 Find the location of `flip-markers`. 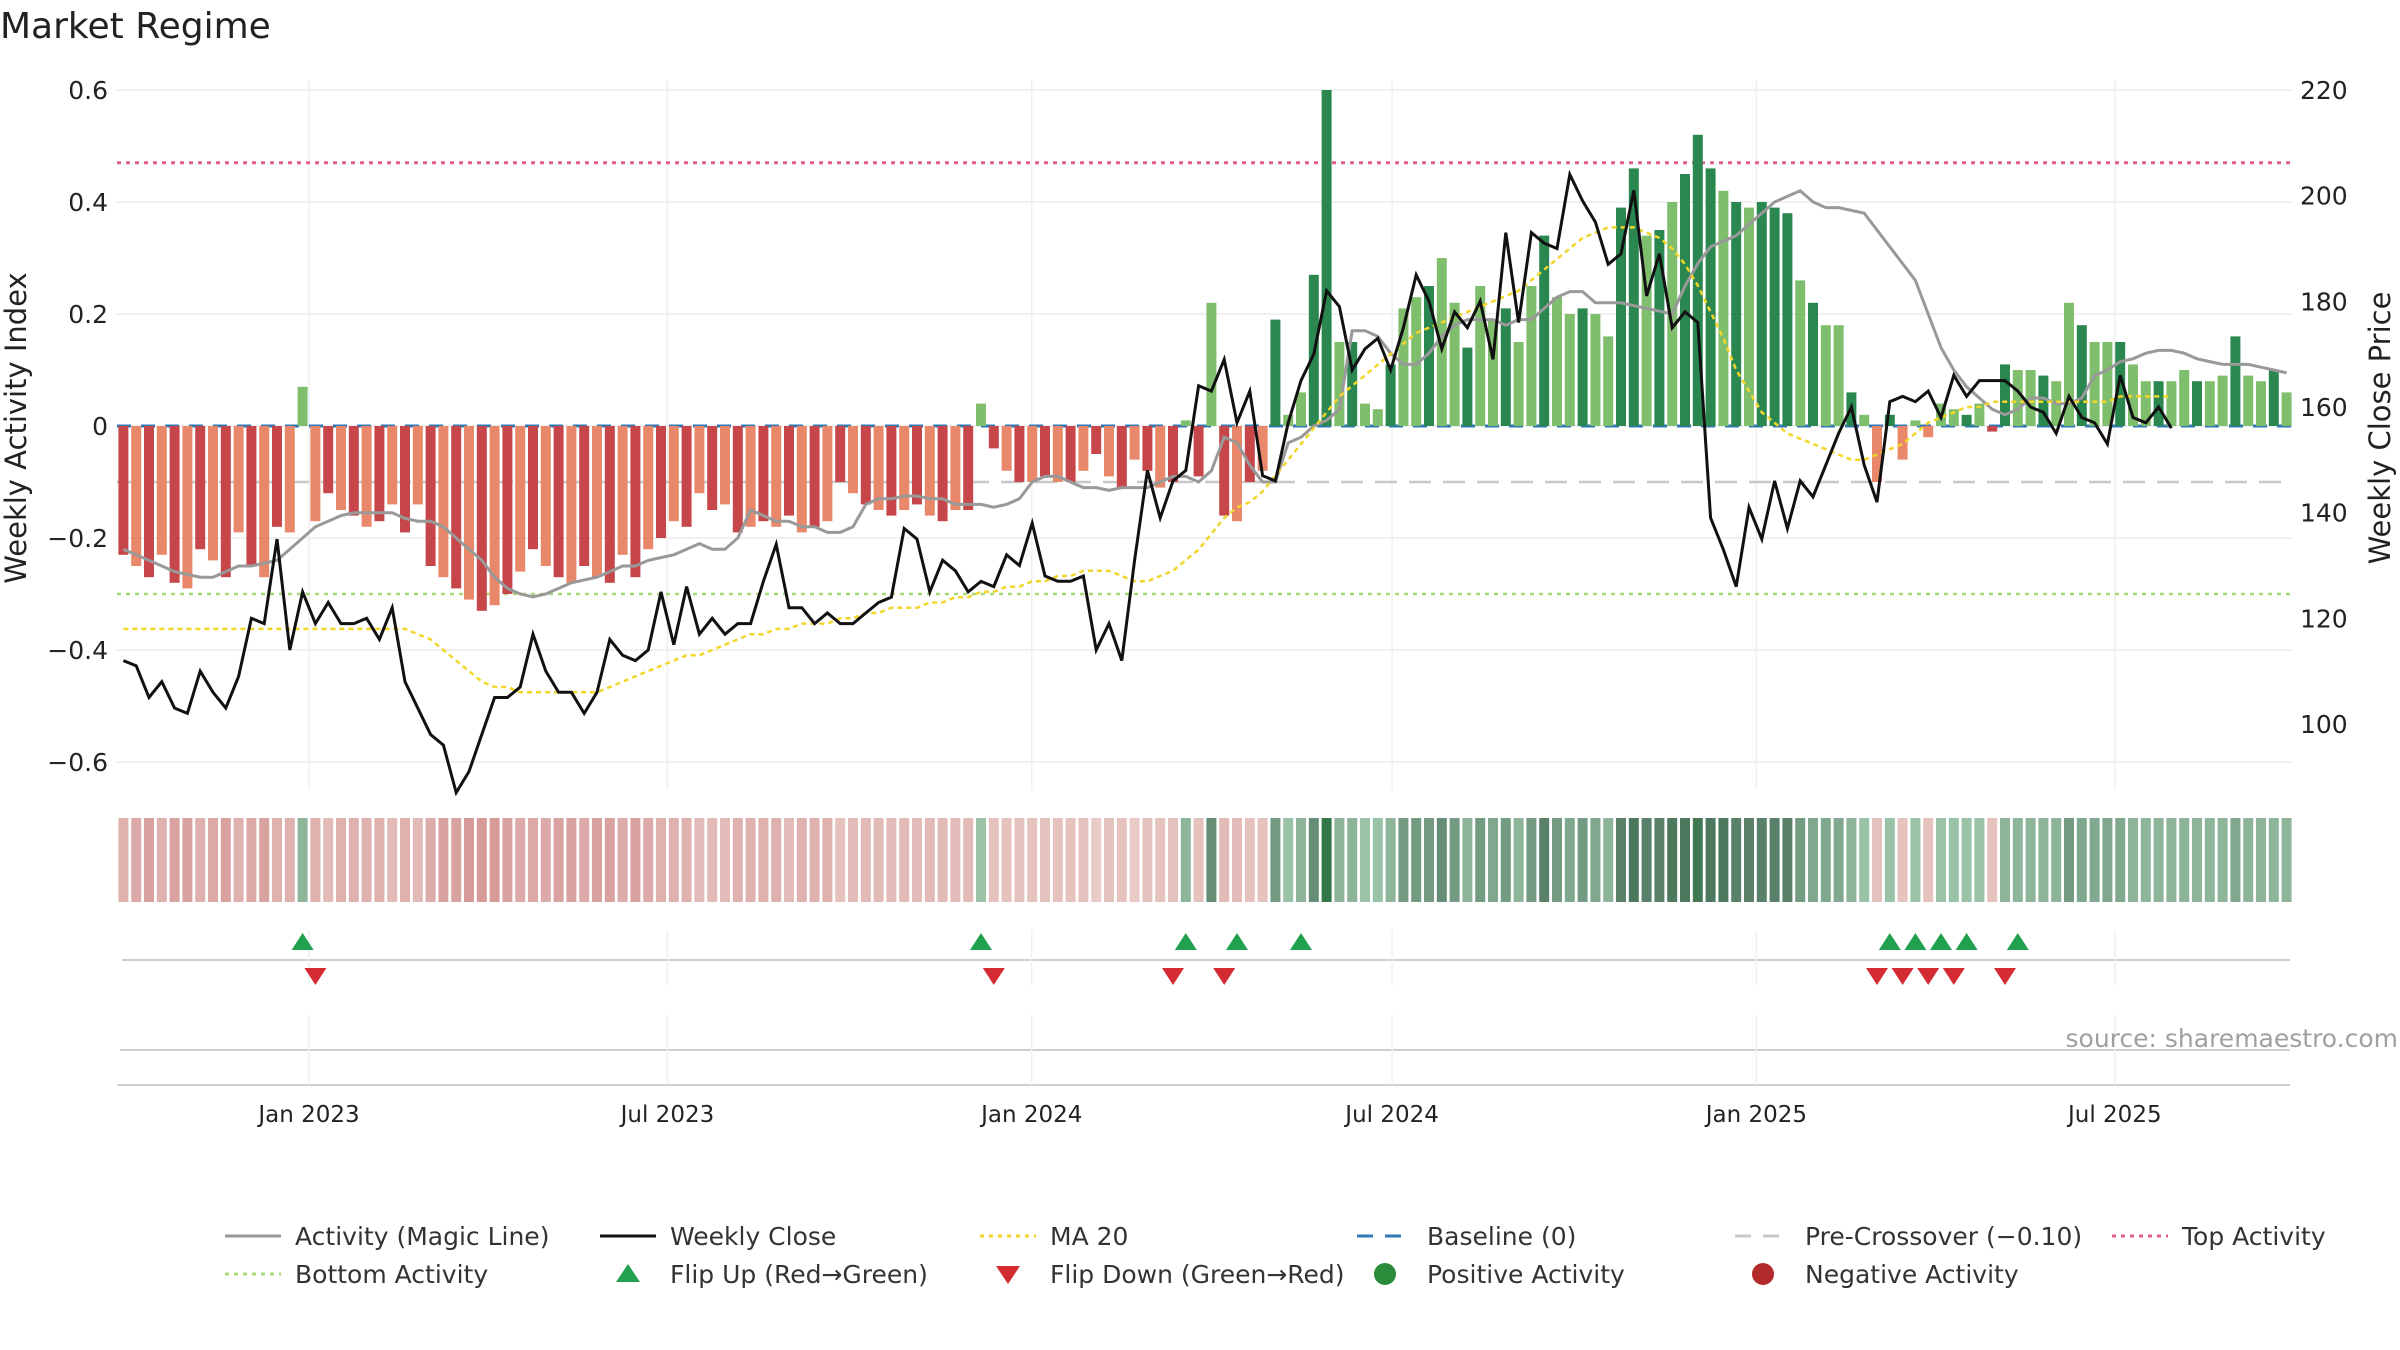

flip-markers is located at coordinates (1206, 957).